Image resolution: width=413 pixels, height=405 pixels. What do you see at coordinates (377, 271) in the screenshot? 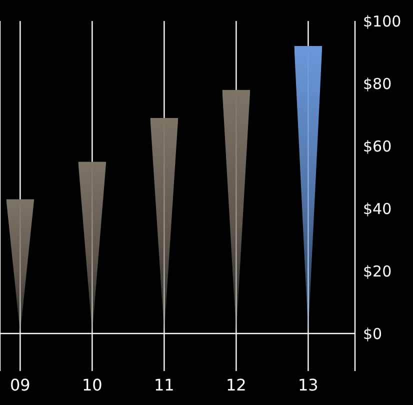
I see `y-tick-label: $20` at bounding box center [377, 271].